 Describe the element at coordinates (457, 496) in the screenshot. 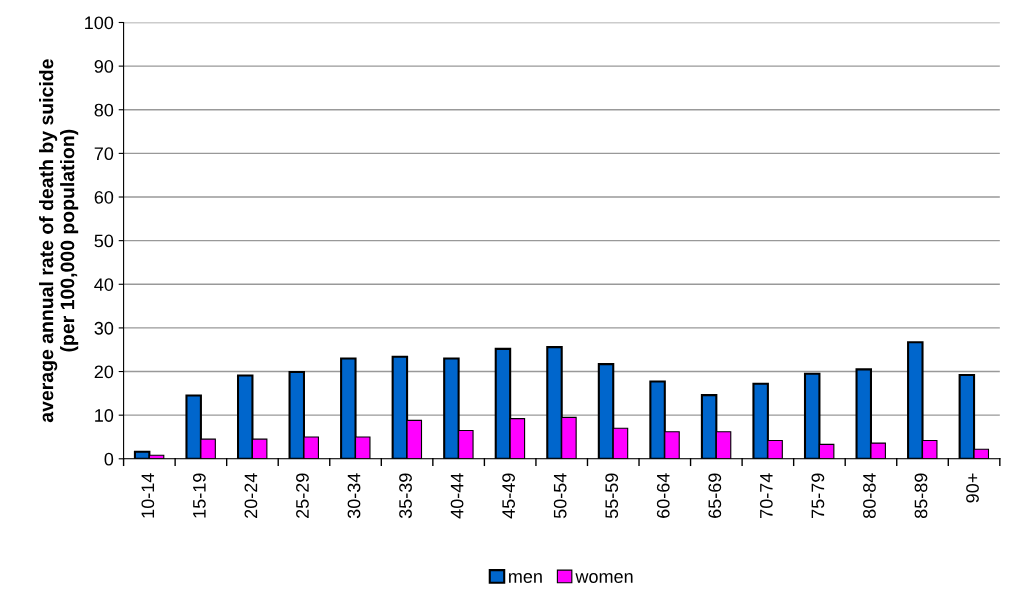

I see `x-tick-label: 40-44` at that location.